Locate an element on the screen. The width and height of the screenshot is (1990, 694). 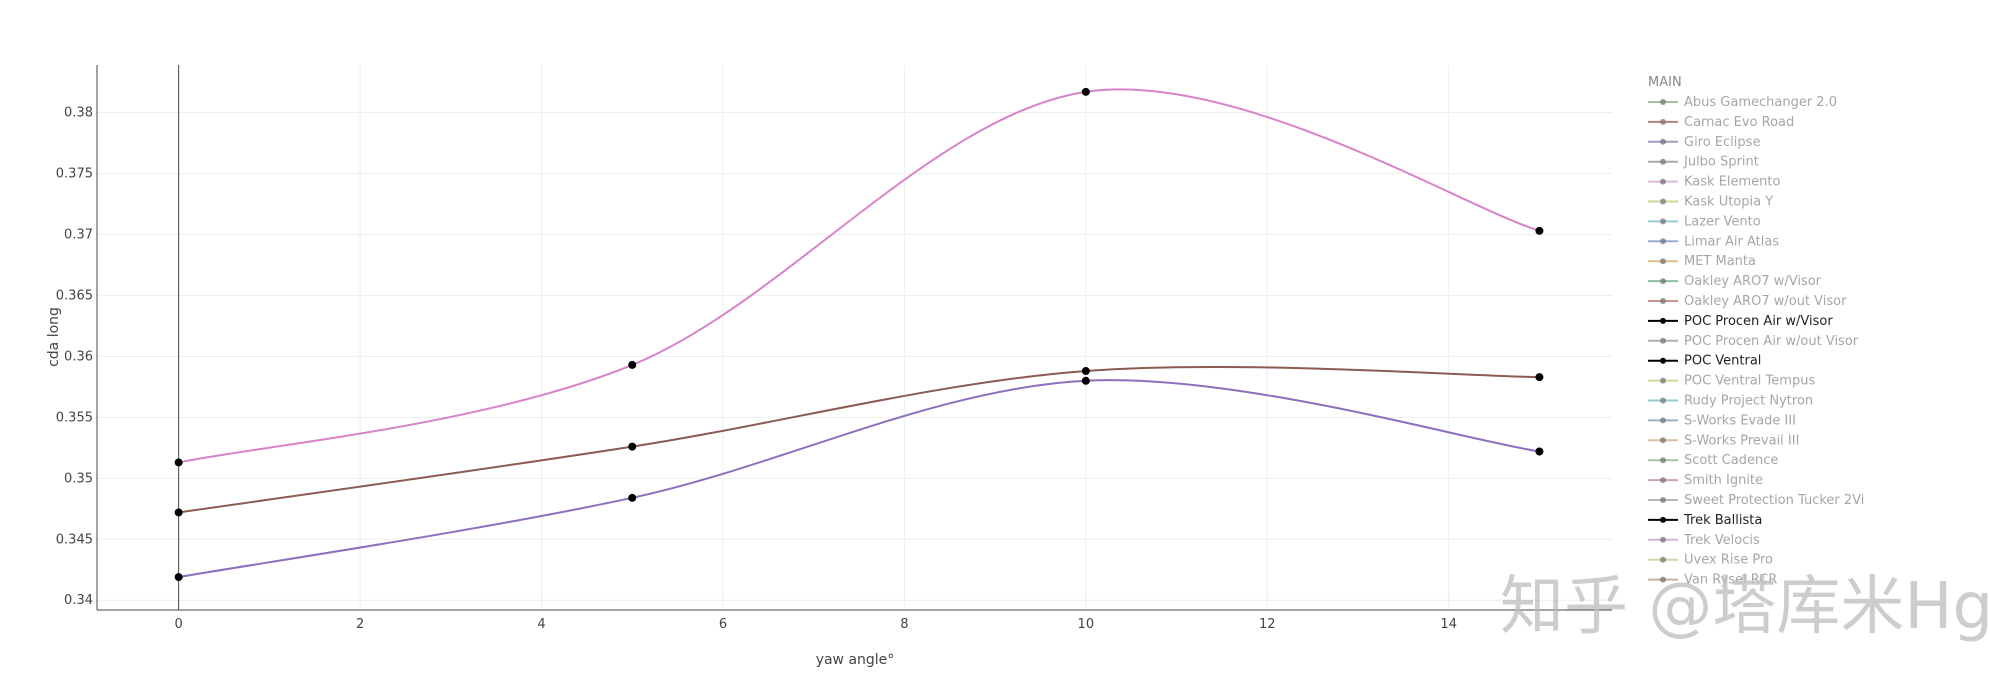
legend-item: Lazer Vento is located at coordinates (1704, 221).